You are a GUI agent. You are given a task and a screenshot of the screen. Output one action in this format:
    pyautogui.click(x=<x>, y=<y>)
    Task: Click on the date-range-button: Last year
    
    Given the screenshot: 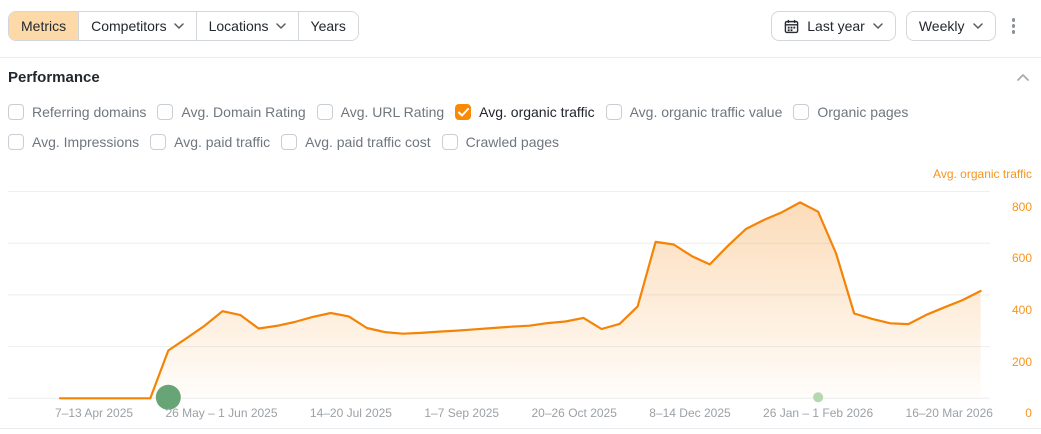 What is the action you would take?
    pyautogui.click(x=833, y=26)
    